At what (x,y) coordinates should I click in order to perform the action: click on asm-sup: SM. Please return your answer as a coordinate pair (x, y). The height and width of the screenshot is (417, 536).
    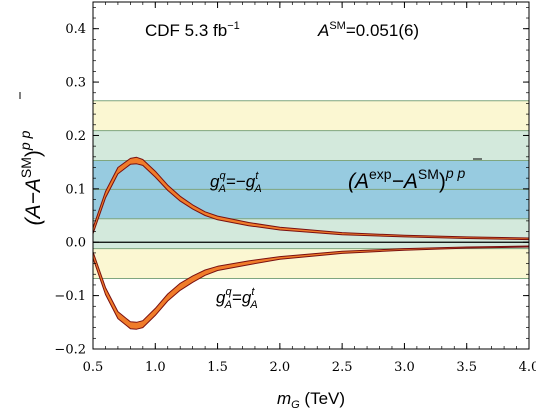
    Looking at the image, I should click on (337, 26).